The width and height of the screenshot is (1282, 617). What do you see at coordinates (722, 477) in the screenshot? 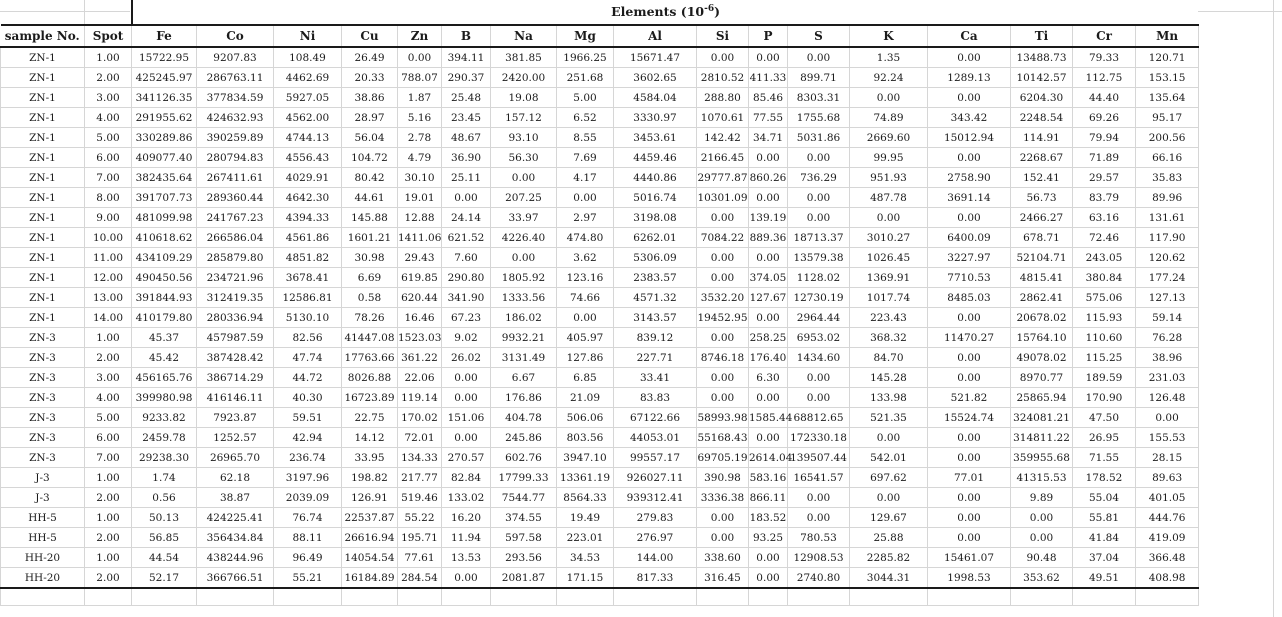
I see `table-cell: 390.98` at bounding box center [722, 477].